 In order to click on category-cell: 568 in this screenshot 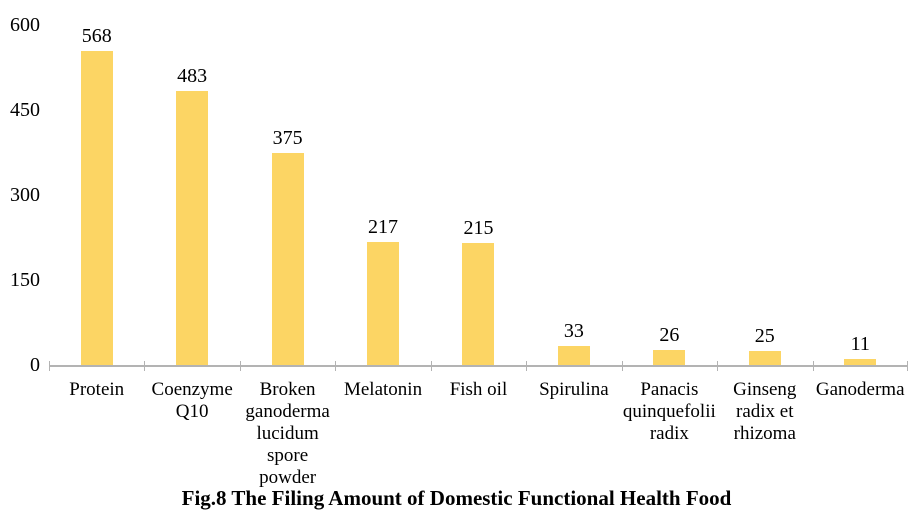, I will do `click(96, 195)`.